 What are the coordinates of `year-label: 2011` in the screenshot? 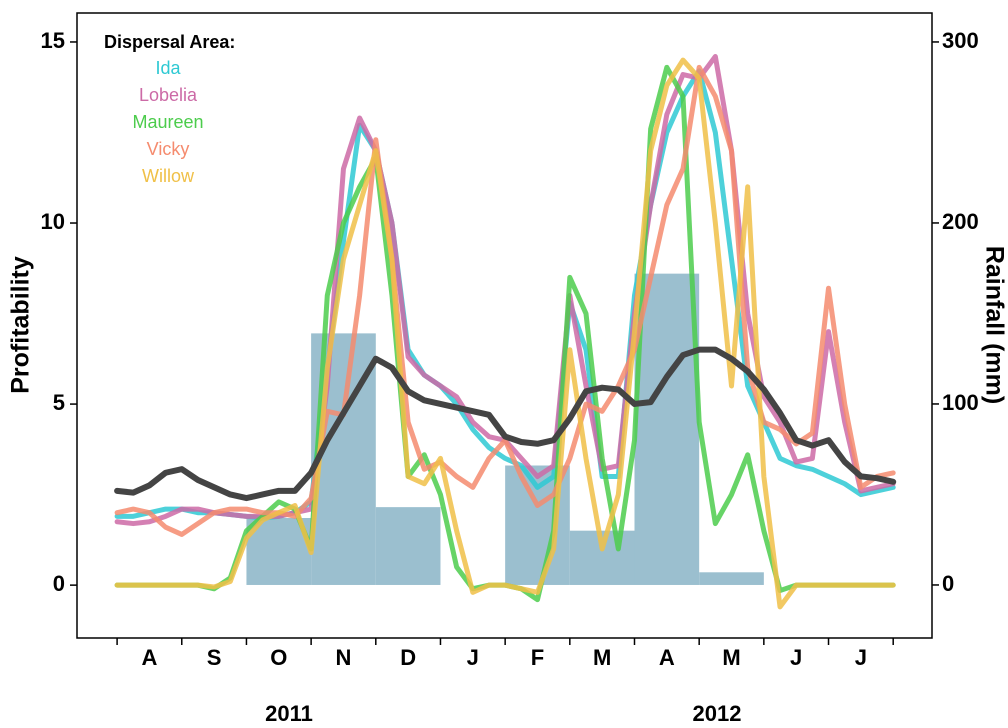 It's located at (289, 713).